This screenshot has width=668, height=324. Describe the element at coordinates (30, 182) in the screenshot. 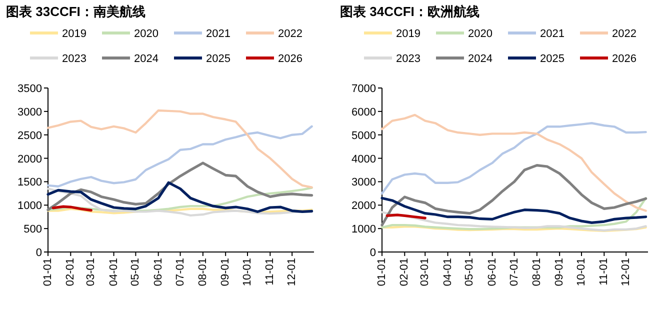

I see `y-tick-label: 1500` at that location.